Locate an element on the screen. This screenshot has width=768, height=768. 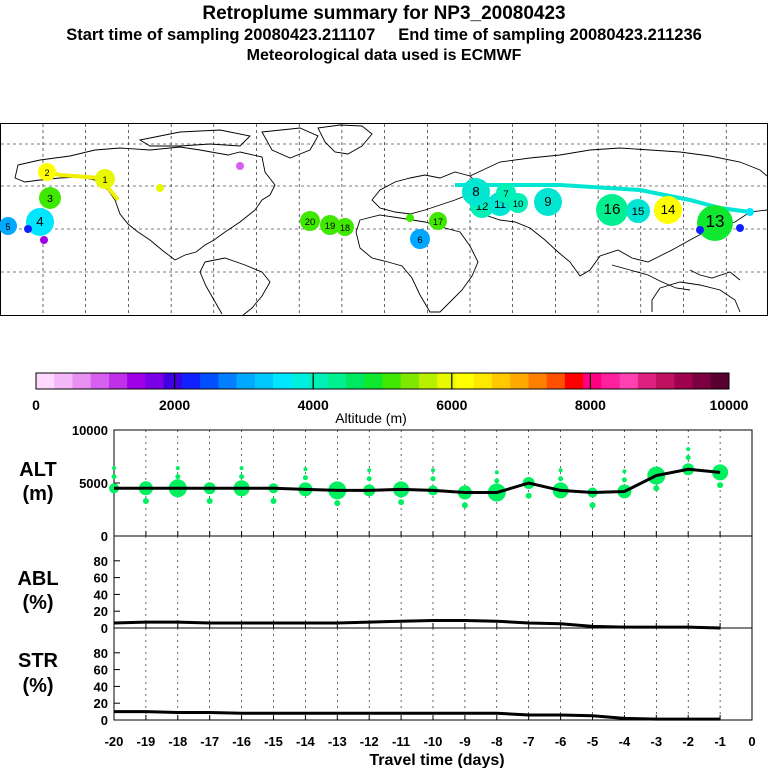
plume-cluster-label: 6 is located at coordinates (419, 240).